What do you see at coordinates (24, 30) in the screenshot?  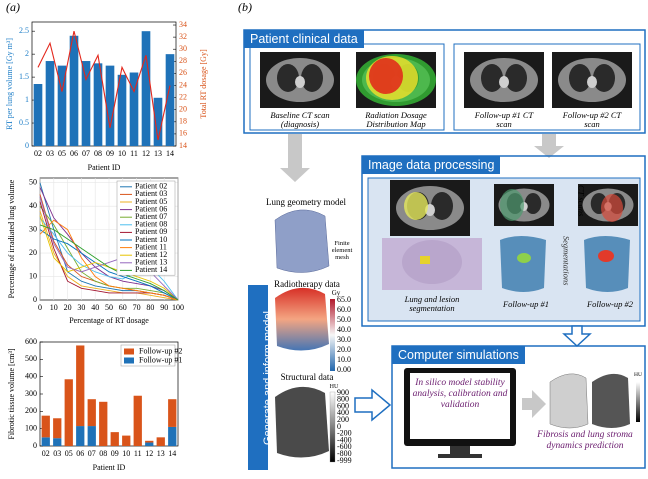 I see `y-tick-label: 2.5` at bounding box center [24, 30].